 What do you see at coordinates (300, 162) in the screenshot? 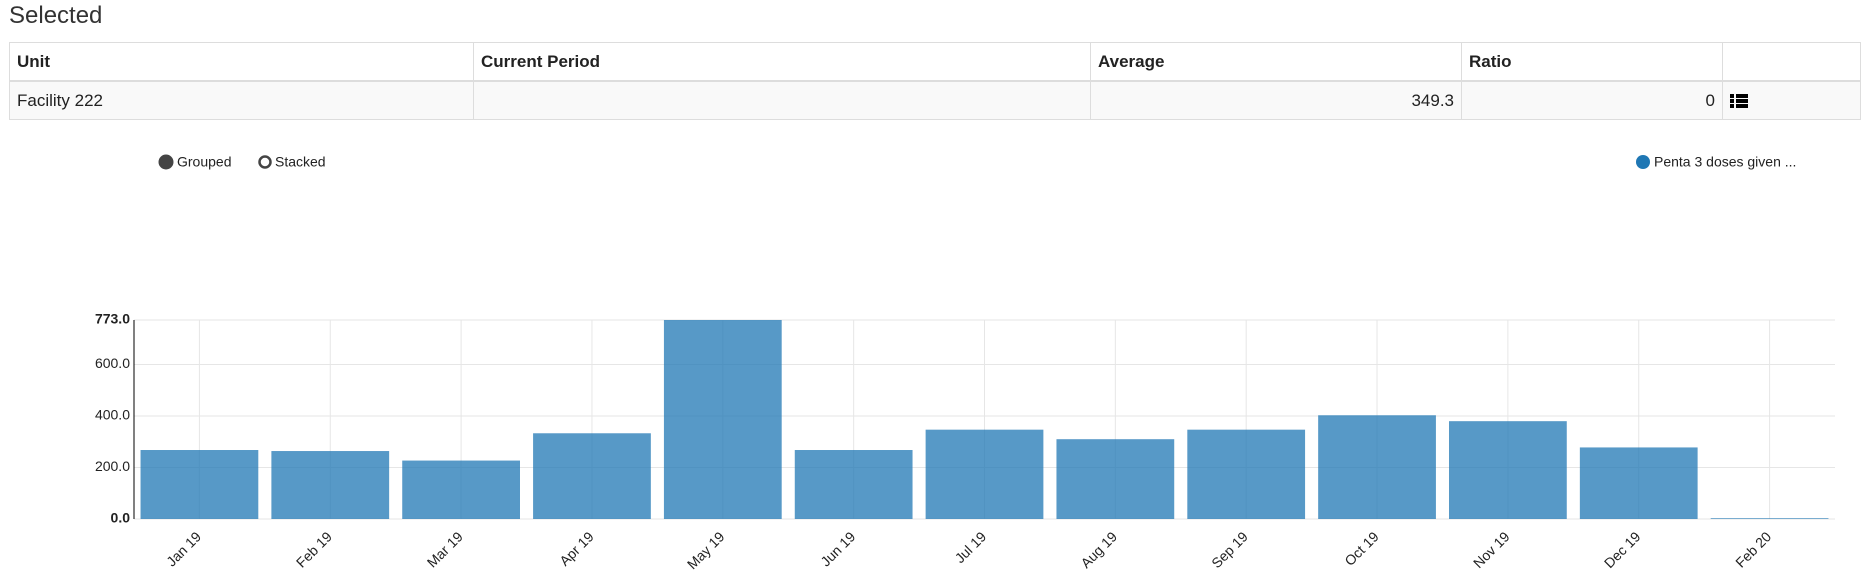
I see `radio-label: Stacked` at bounding box center [300, 162].